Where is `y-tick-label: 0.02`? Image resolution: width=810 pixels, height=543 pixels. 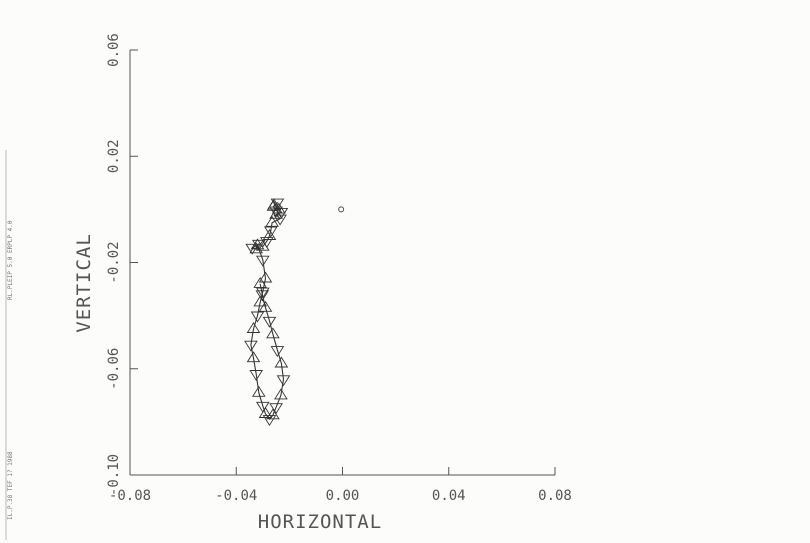 y-tick-label: 0.02 is located at coordinates (114, 156).